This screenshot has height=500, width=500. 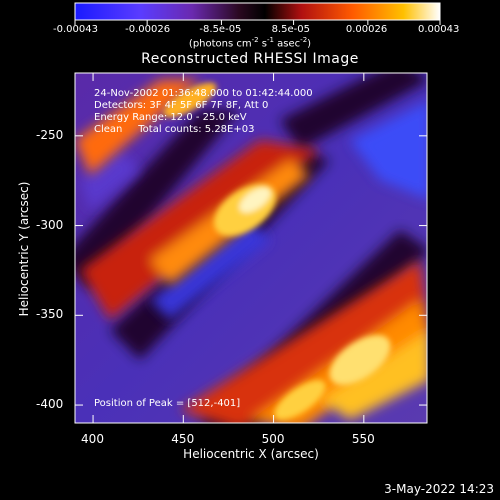 What do you see at coordinates (148, 29) in the screenshot?
I see `colorbar-tick-label: -0.00026` at bounding box center [148, 29].